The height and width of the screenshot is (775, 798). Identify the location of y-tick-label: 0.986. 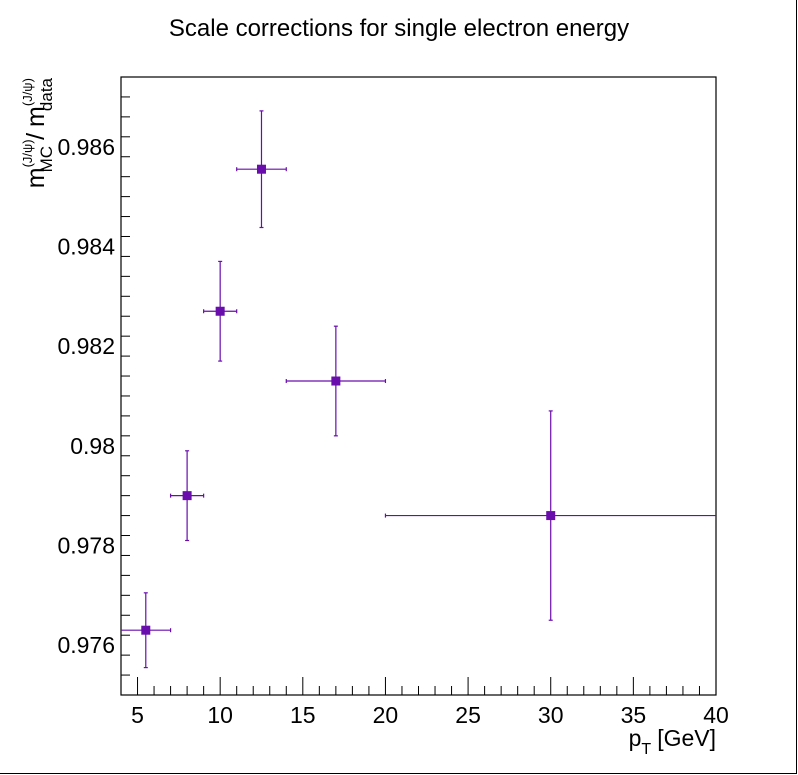
(86, 147).